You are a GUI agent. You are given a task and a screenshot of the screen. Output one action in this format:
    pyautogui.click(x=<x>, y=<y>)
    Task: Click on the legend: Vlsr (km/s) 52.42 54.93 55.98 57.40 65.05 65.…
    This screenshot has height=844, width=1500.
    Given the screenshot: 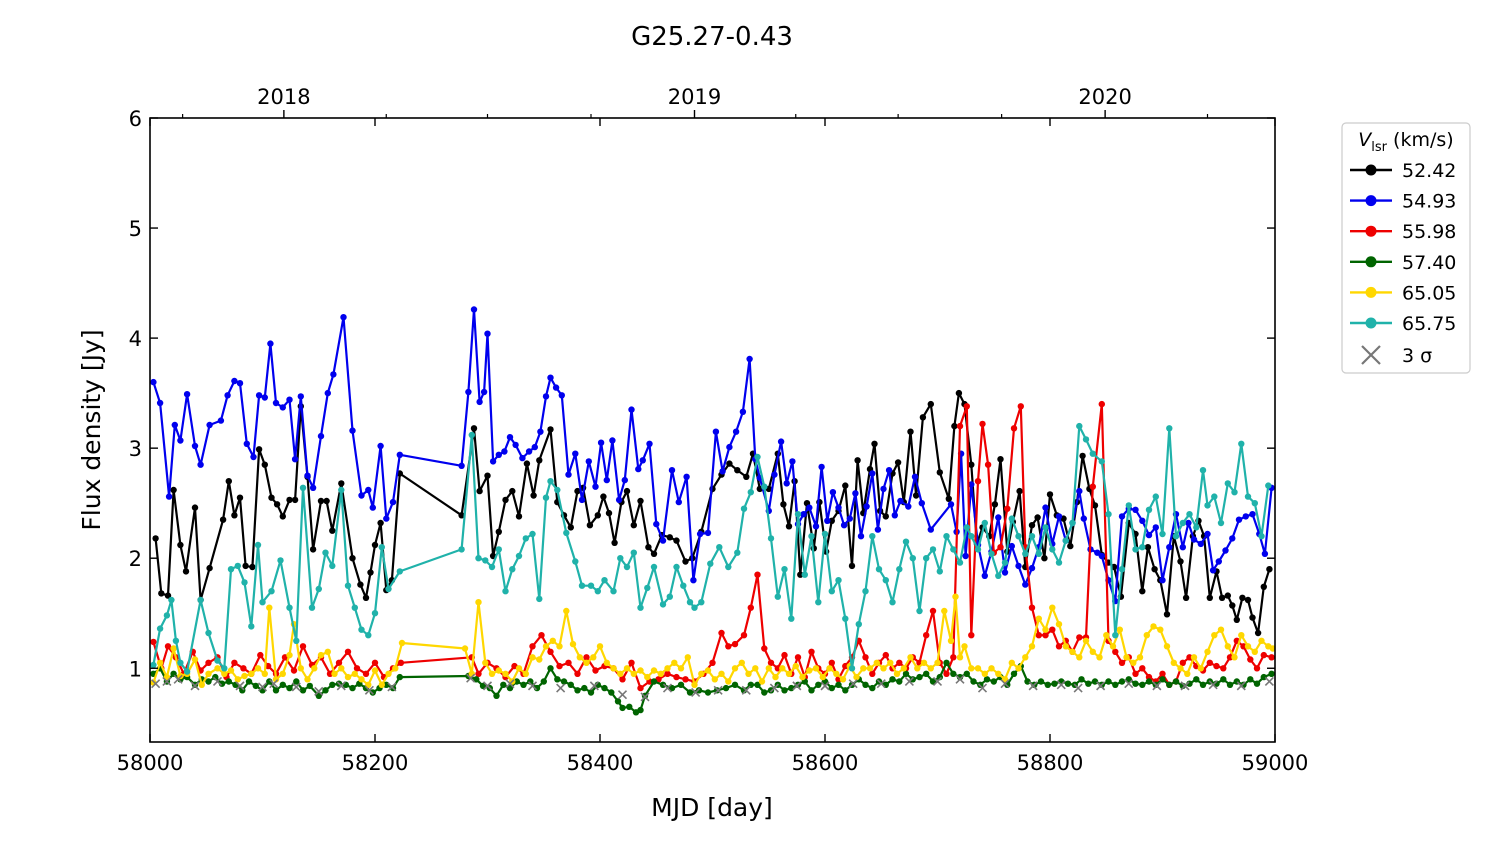 What is the action you would take?
    pyautogui.click(x=1406, y=248)
    